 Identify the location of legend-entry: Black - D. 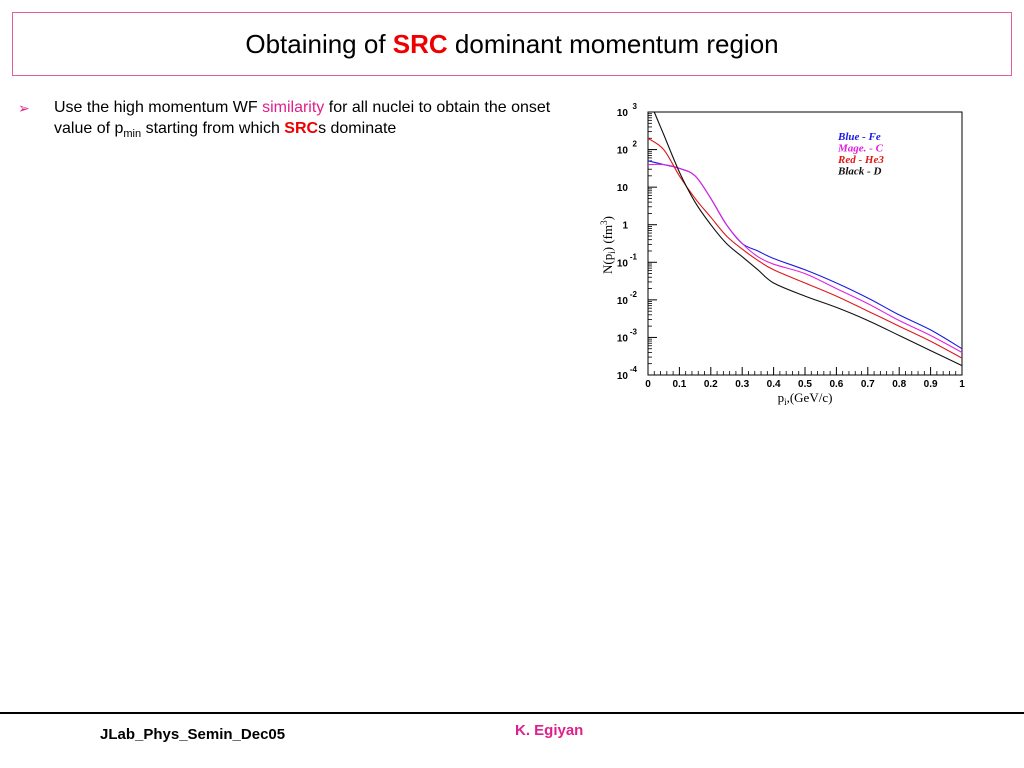
(859, 172).